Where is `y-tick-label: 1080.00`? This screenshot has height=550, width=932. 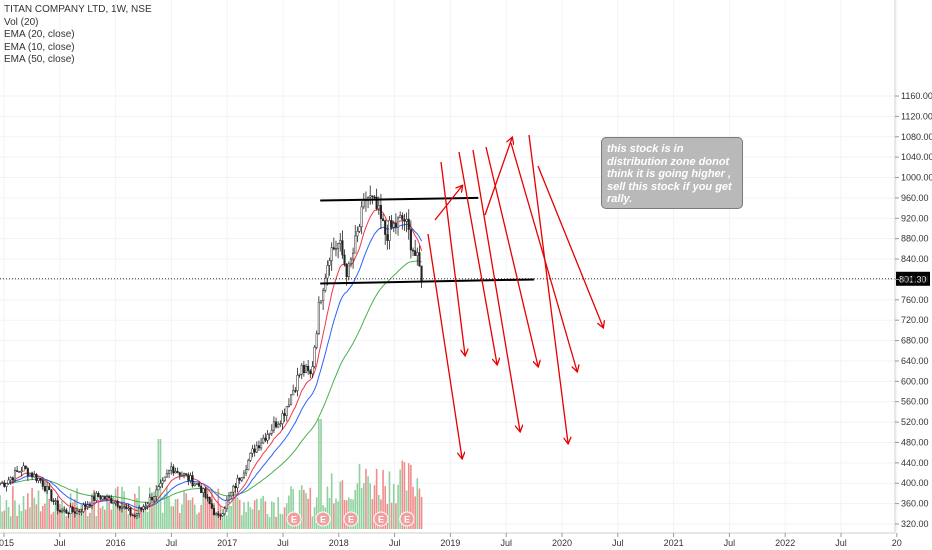 y-tick-label: 1080.00 is located at coordinates (916, 137).